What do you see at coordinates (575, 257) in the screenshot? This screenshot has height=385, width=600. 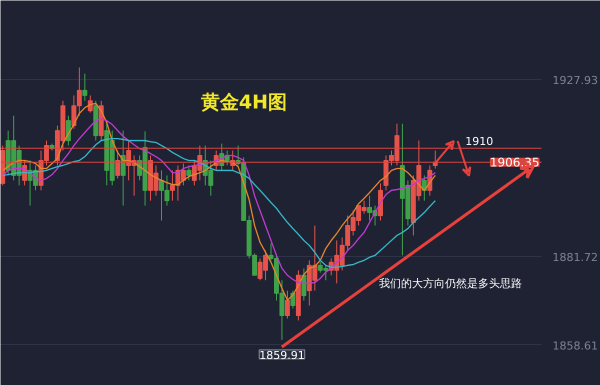 I see `y-tick-label: 1881.72` at bounding box center [575, 257].